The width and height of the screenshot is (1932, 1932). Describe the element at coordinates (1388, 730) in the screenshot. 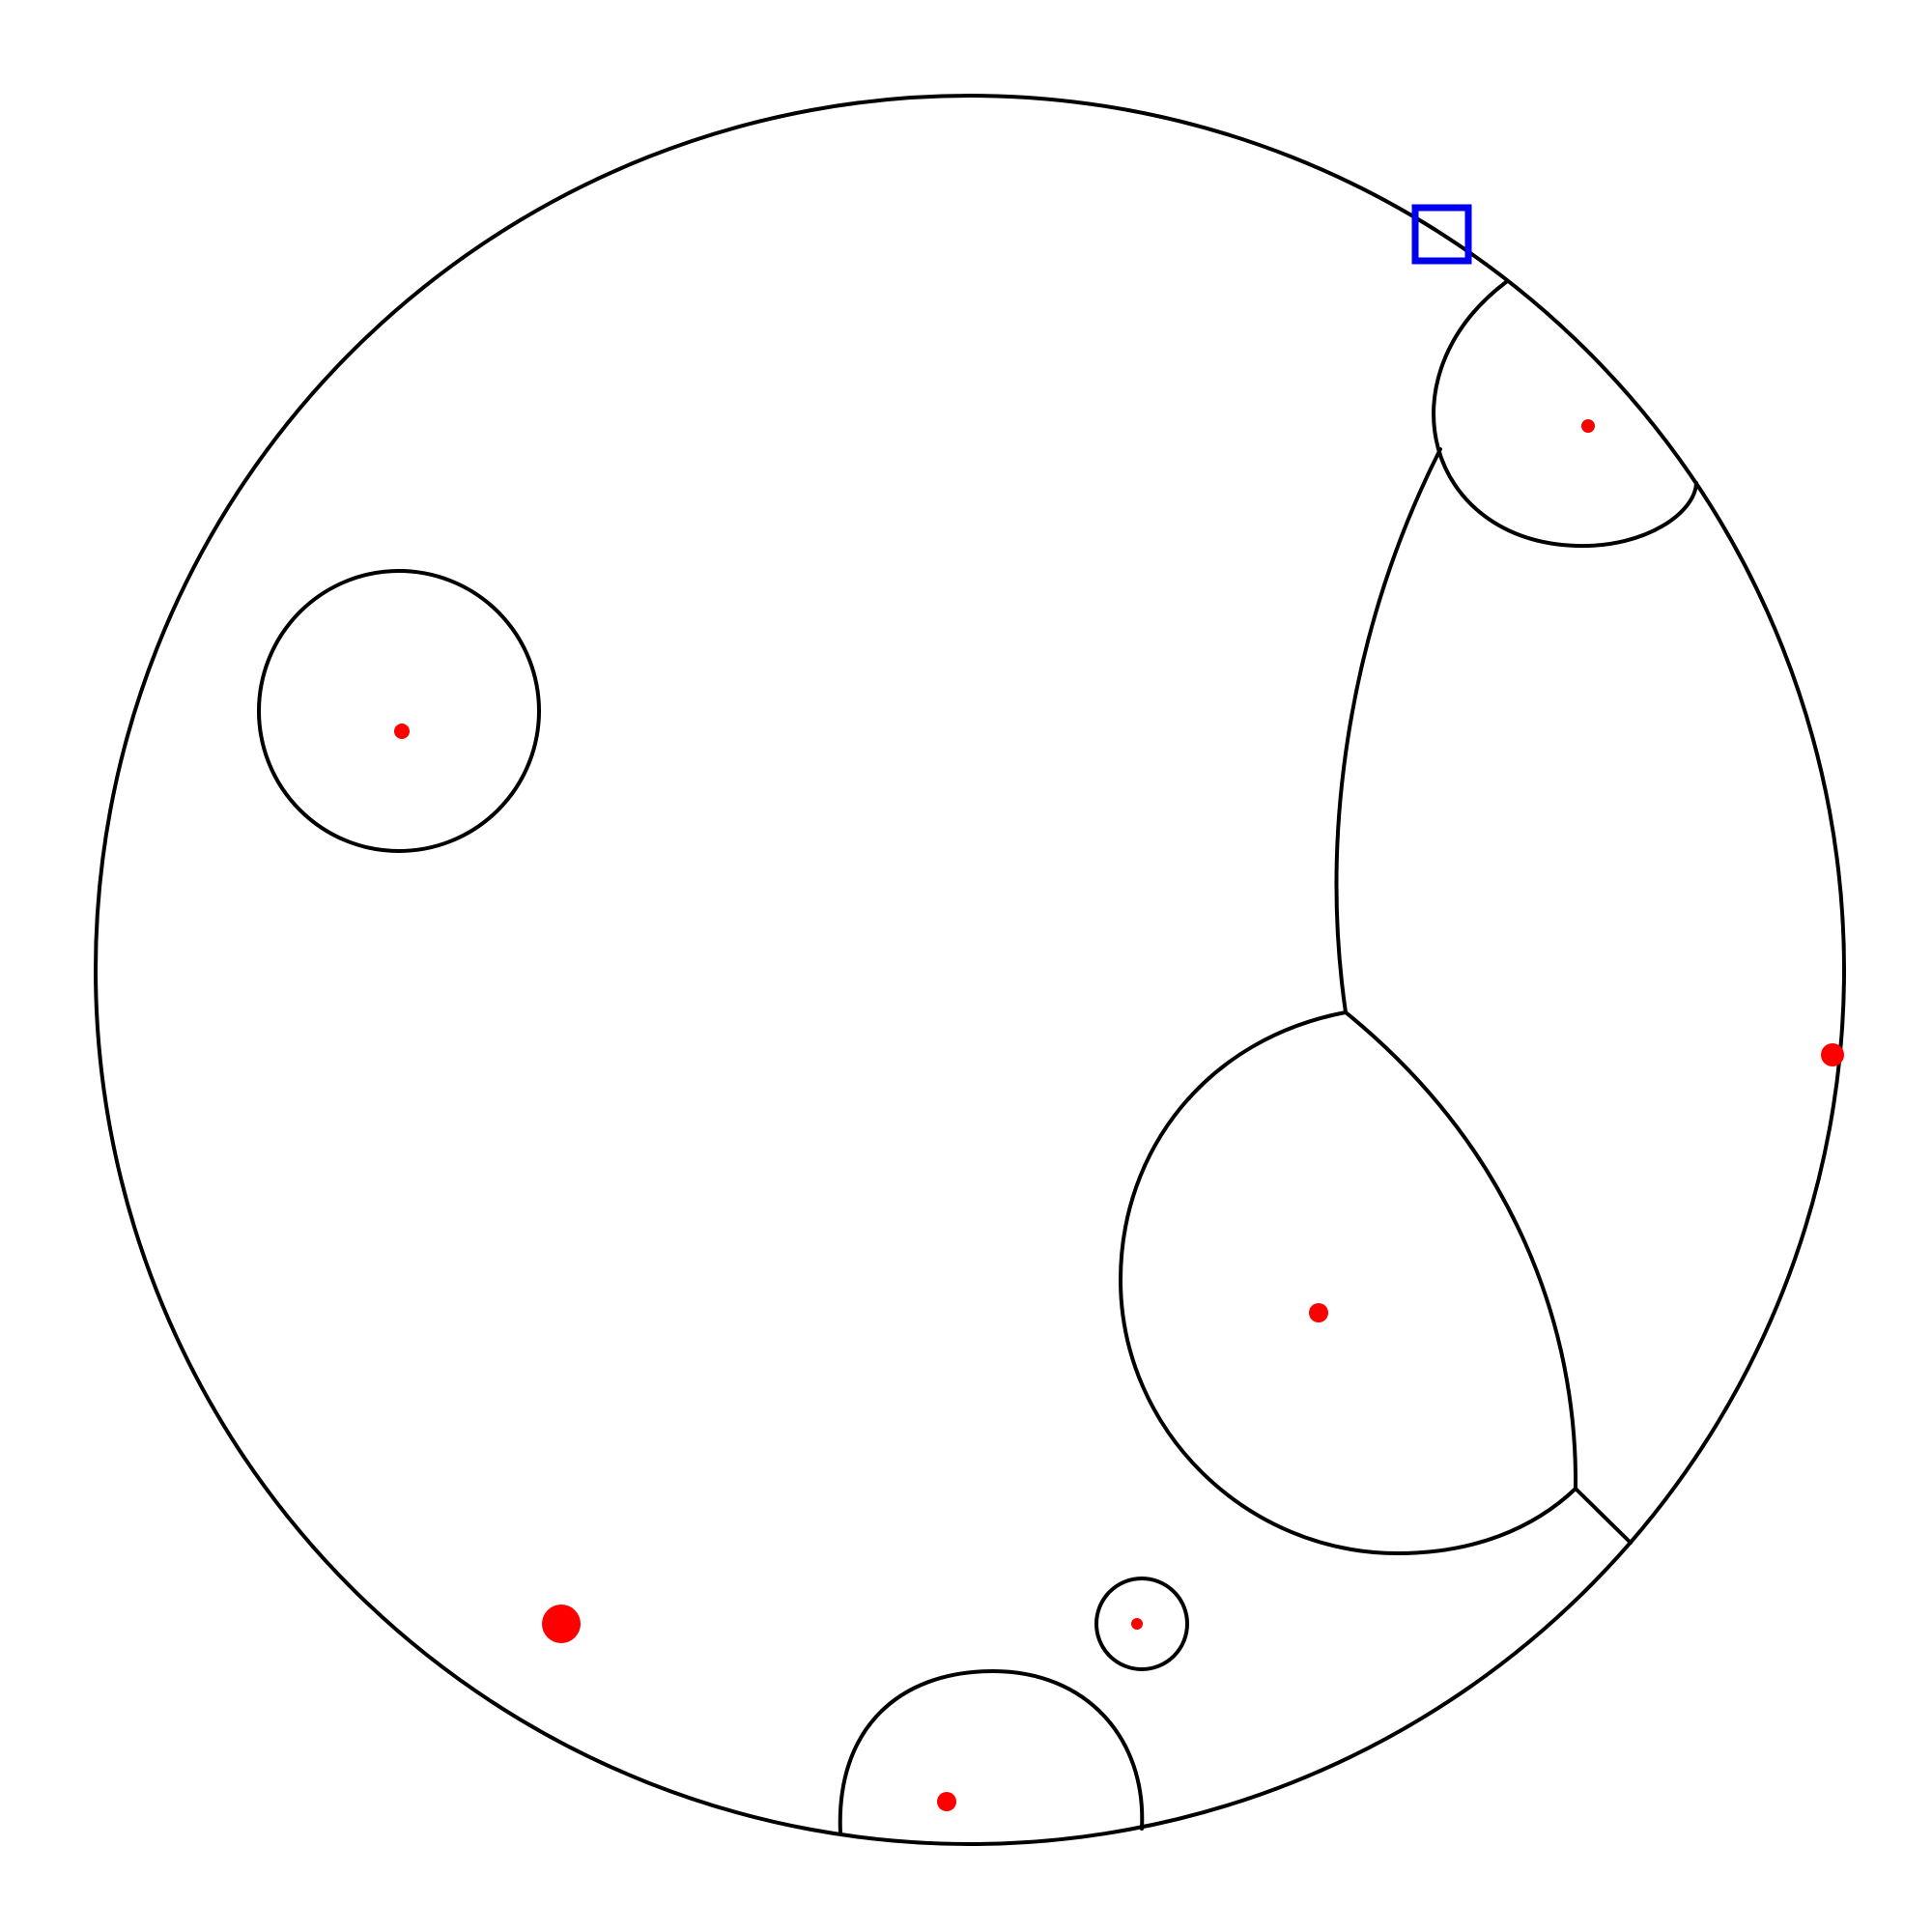

I see `right-long-boundary` at that location.